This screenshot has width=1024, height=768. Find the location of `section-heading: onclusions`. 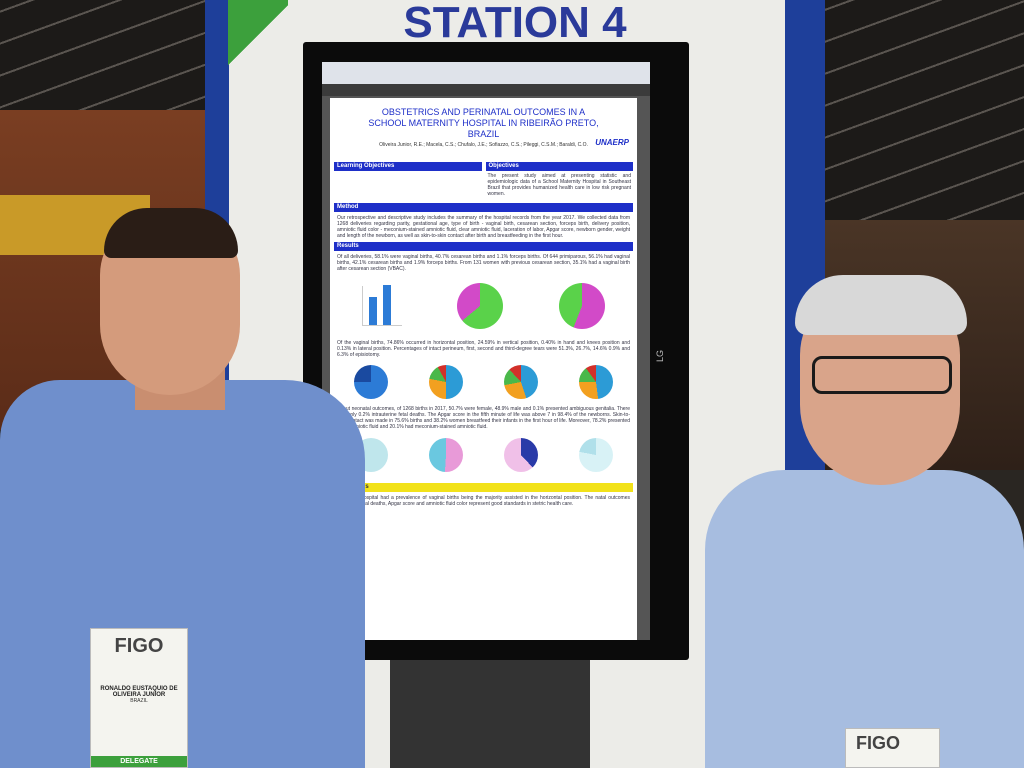

section-heading: onclusions is located at coordinates (483, 487).